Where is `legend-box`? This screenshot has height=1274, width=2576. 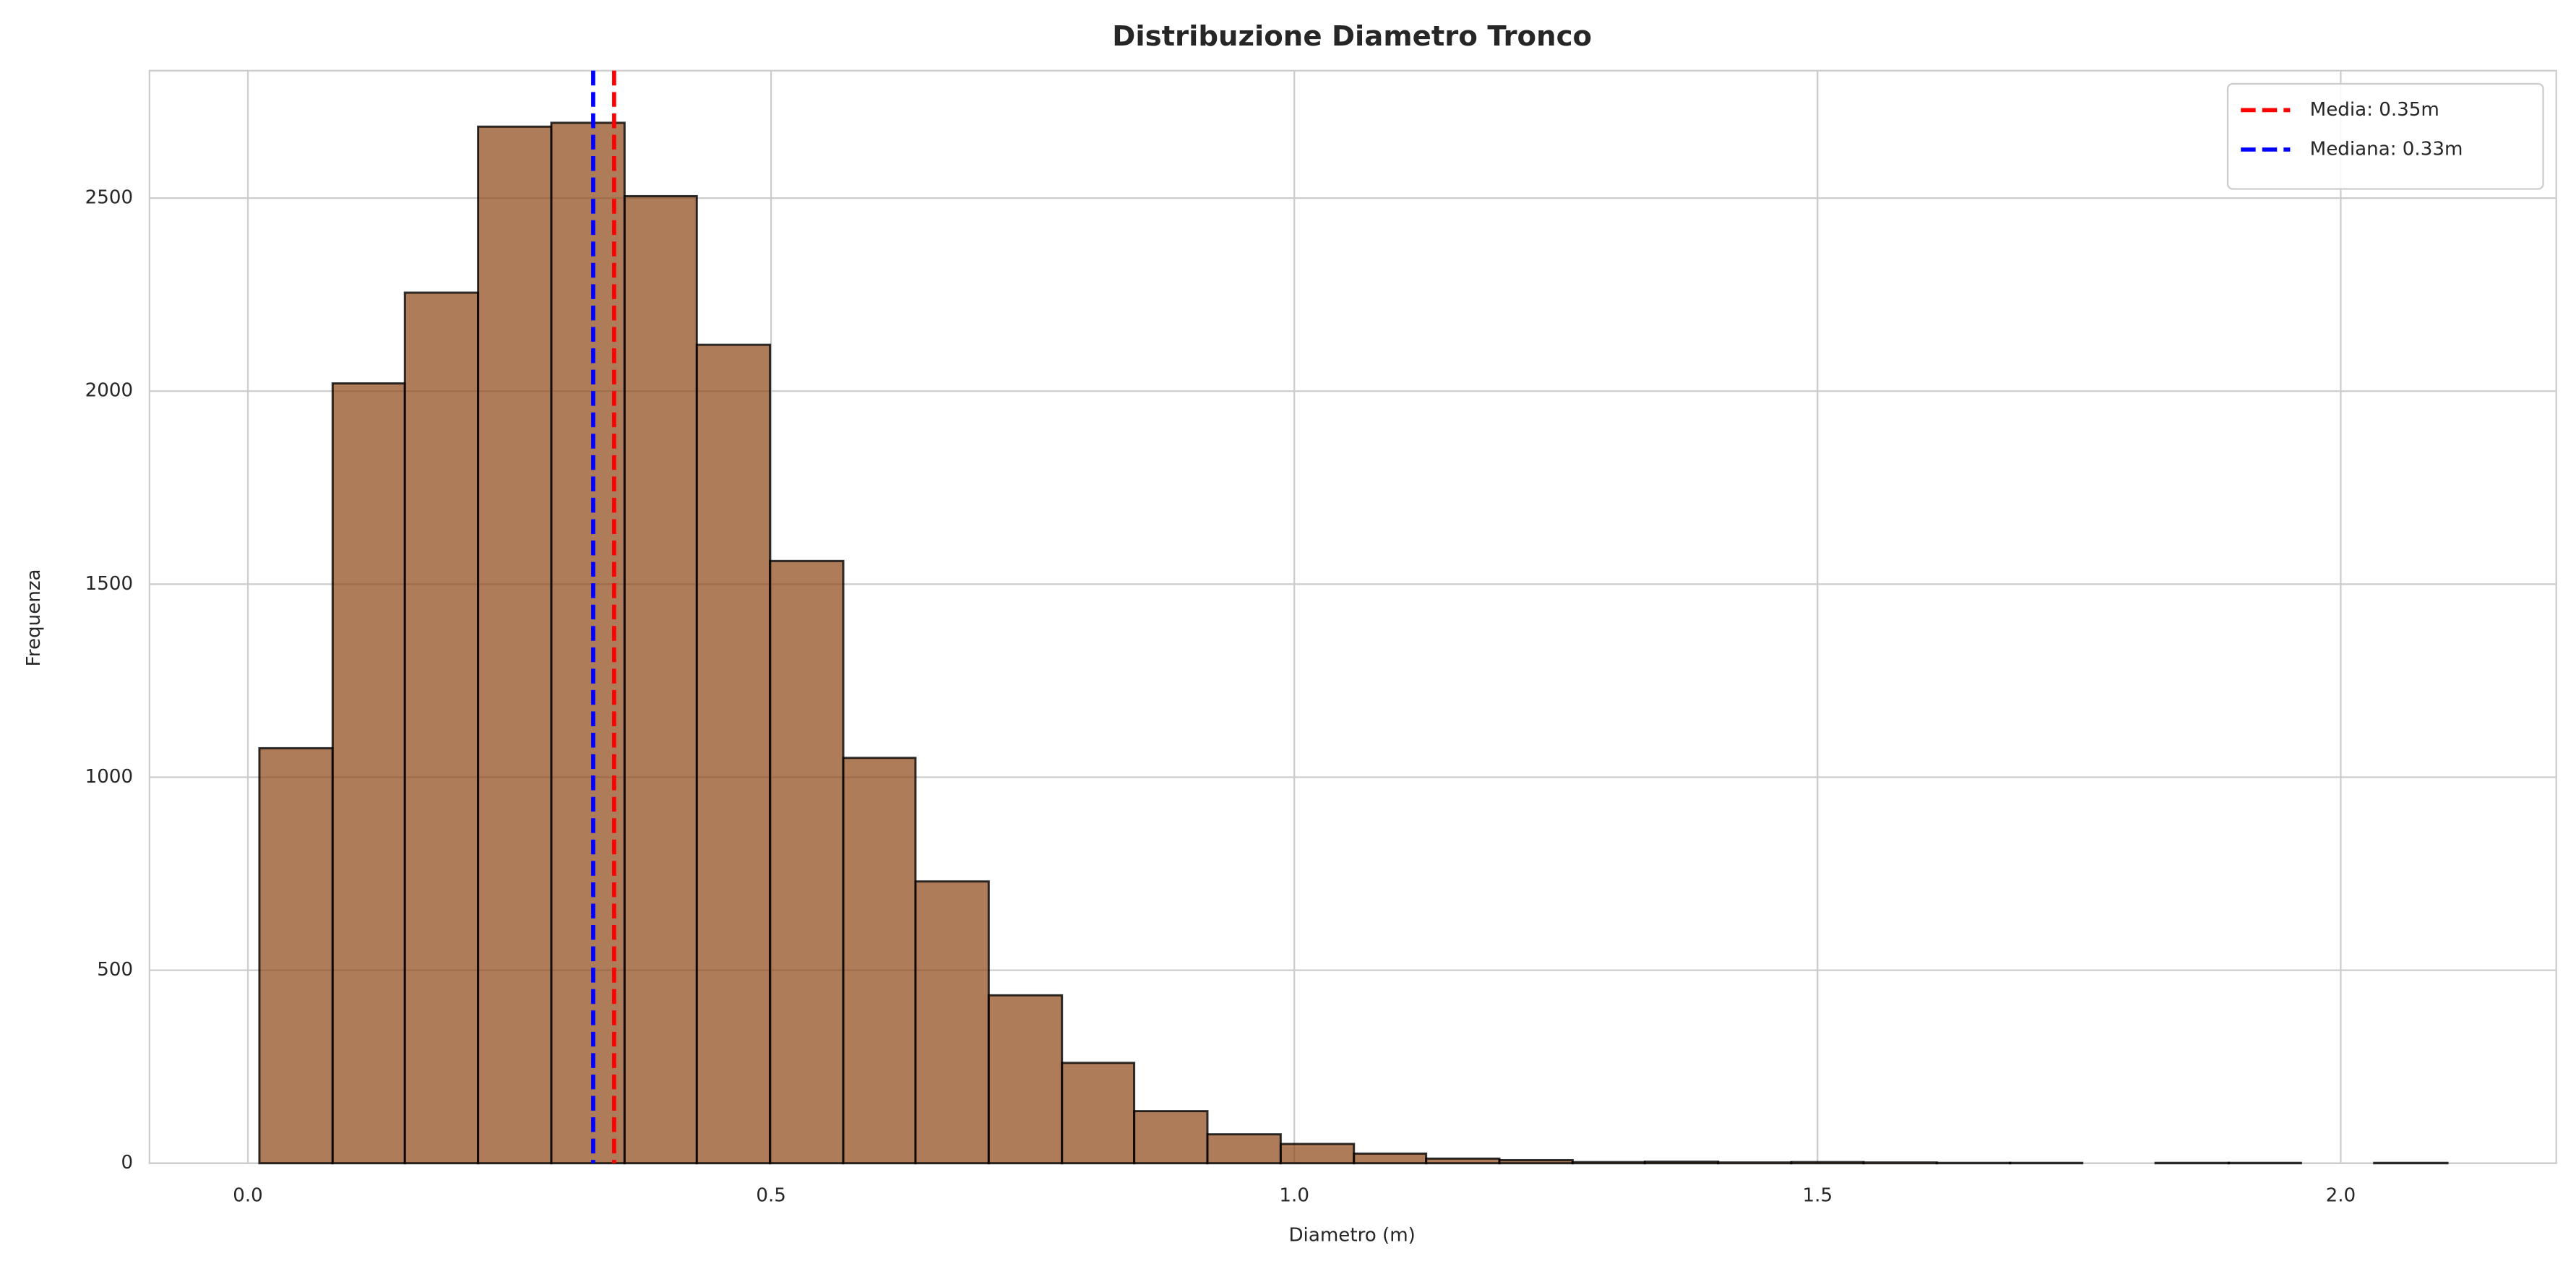 legend-box is located at coordinates (2385, 136).